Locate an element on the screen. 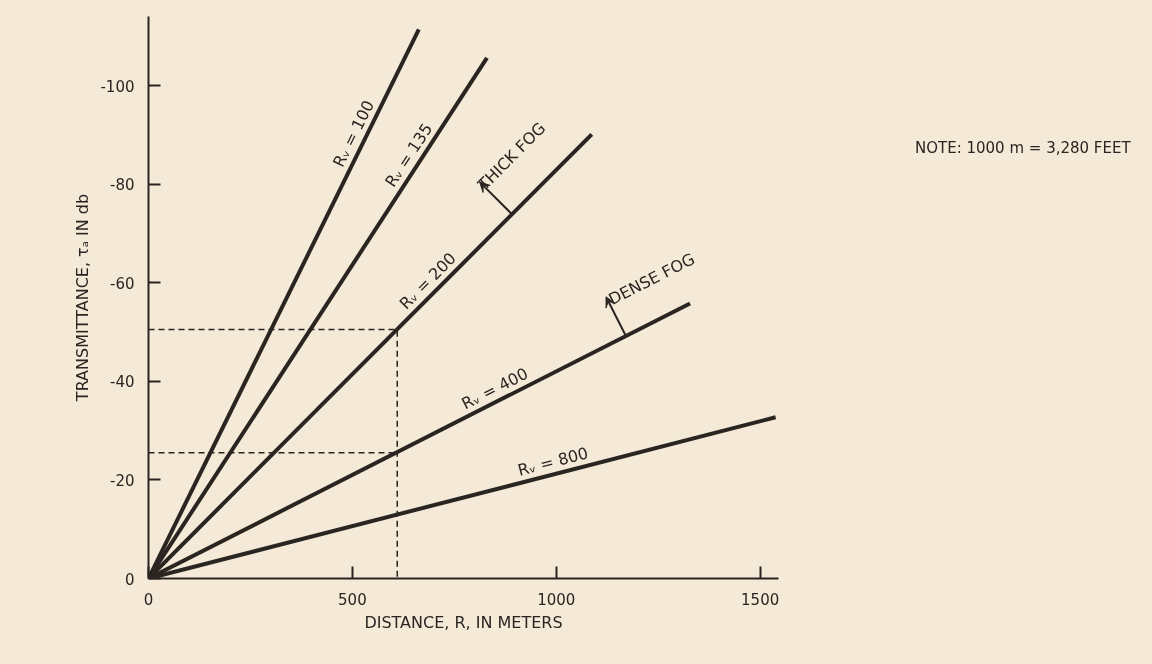 The width and height of the screenshot is (1152, 664). text: NOTE: 1000 m = 3,280 FEET is located at coordinates (1023, 148).